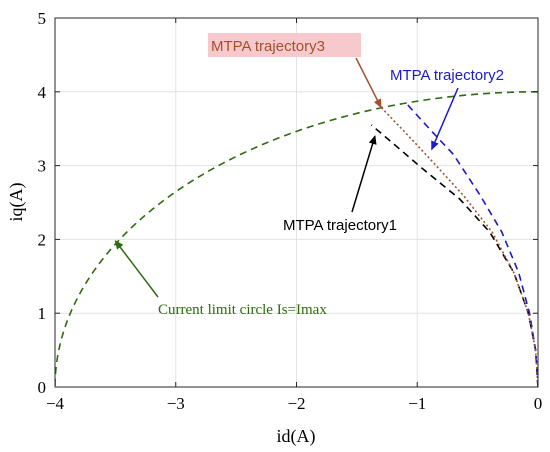  What do you see at coordinates (447, 75) in the screenshot?
I see `annotation-2-text: MTPA trajectory2` at bounding box center [447, 75].